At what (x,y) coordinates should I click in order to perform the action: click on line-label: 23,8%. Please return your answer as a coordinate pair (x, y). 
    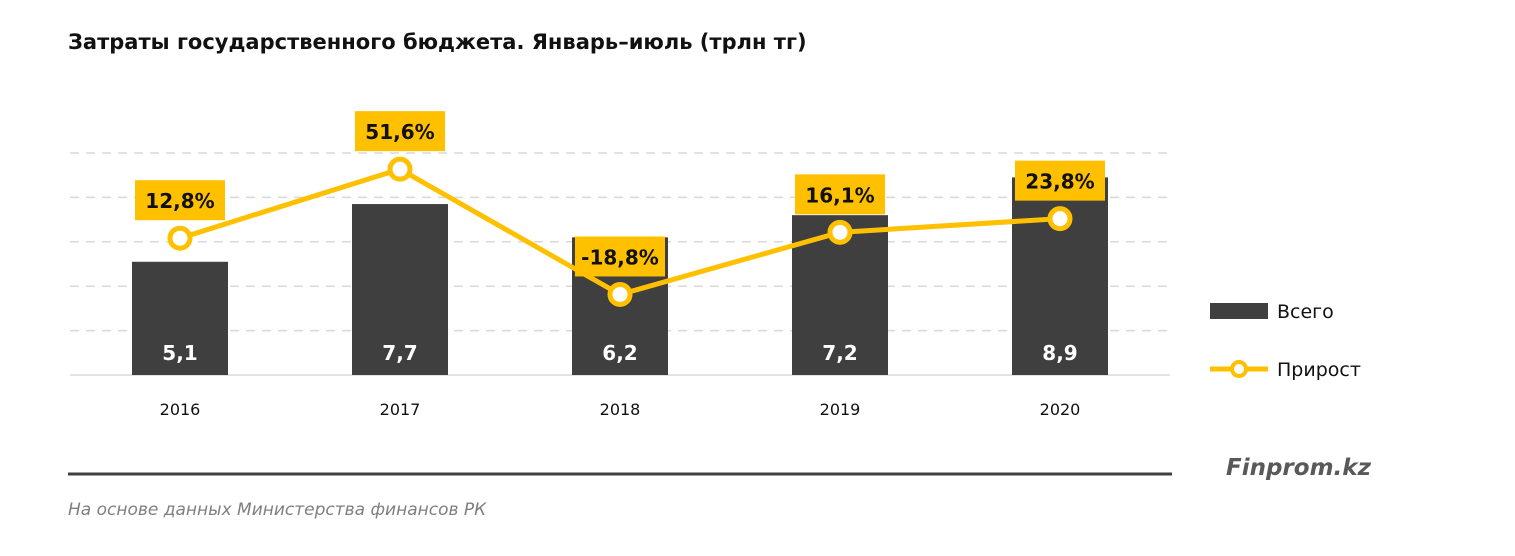
    Looking at the image, I should click on (1059, 182).